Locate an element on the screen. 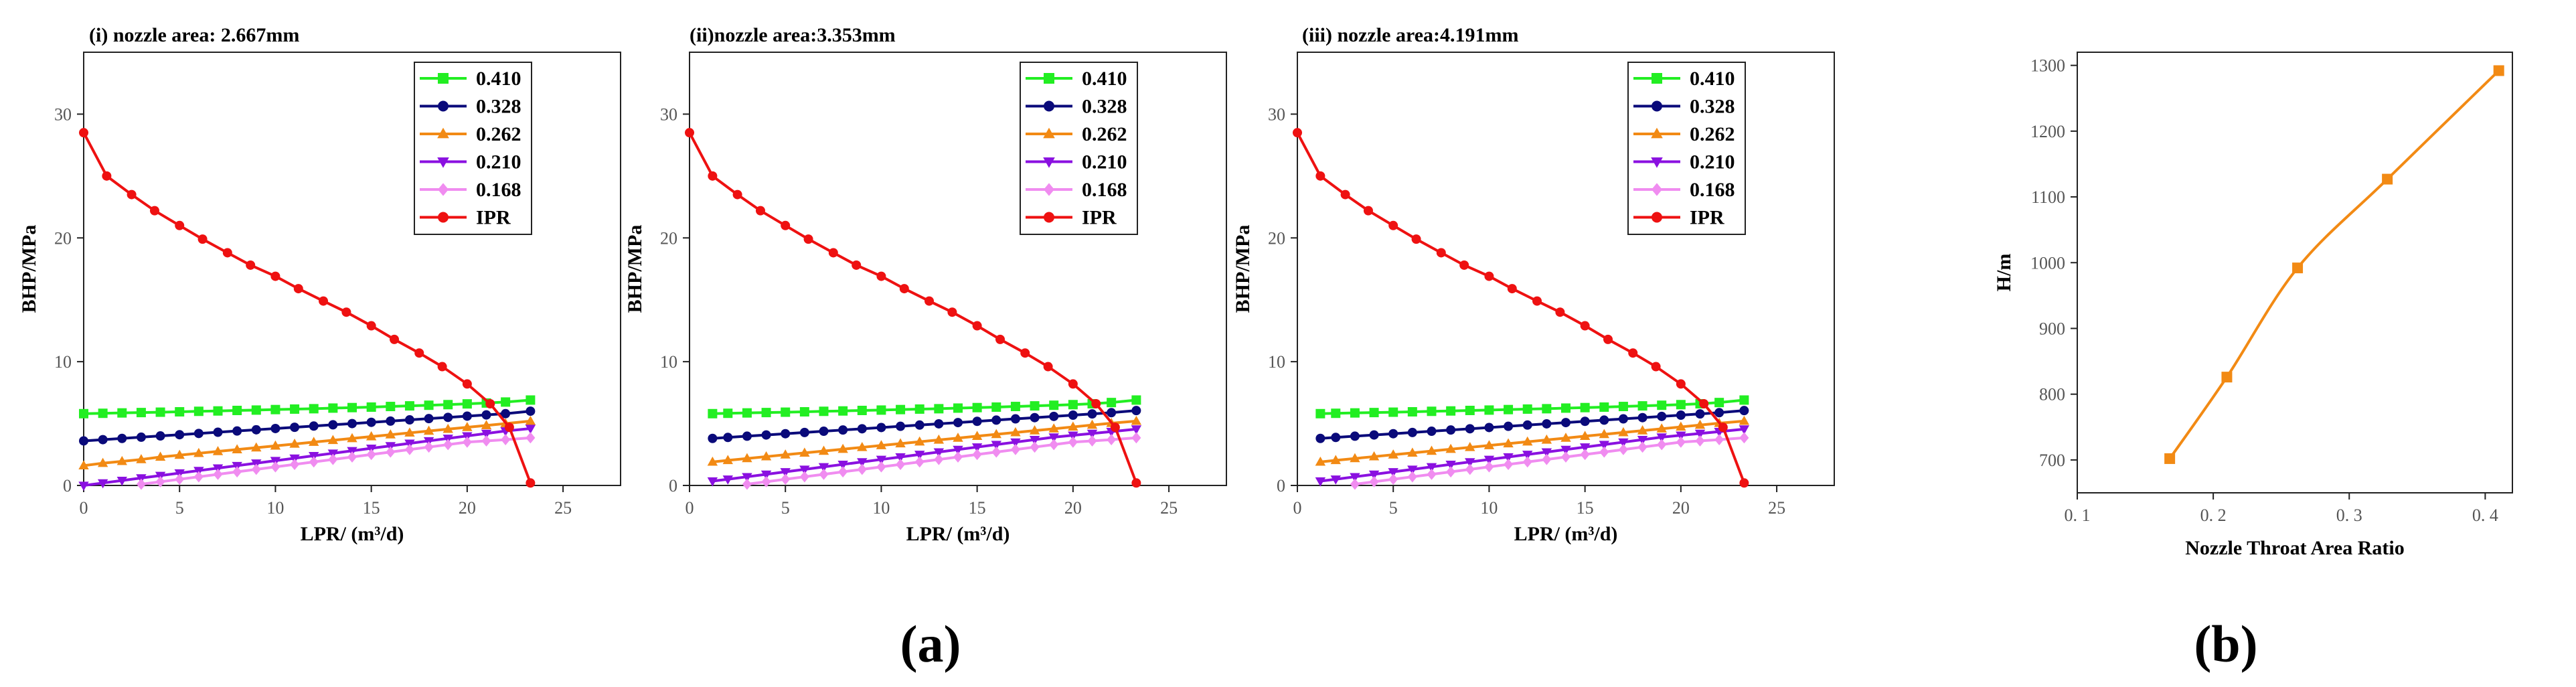 Image resolution: width=2576 pixels, height=687 pixels. y-tick-label: 20 is located at coordinates (1277, 238).